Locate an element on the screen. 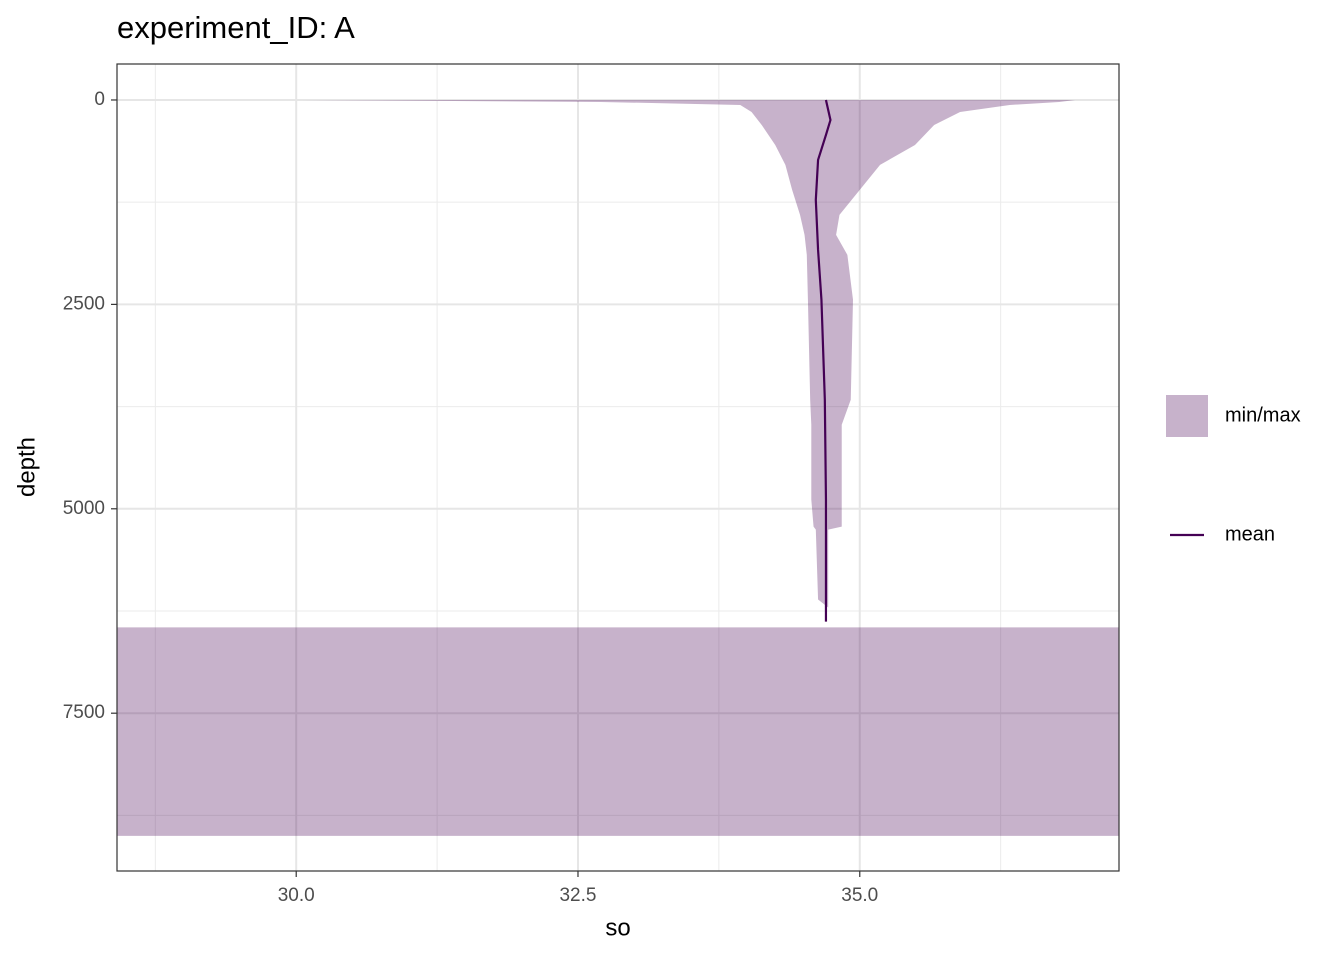 The height and width of the screenshot is (960, 1344). legend-label: min/max is located at coordinates (1263, 415).